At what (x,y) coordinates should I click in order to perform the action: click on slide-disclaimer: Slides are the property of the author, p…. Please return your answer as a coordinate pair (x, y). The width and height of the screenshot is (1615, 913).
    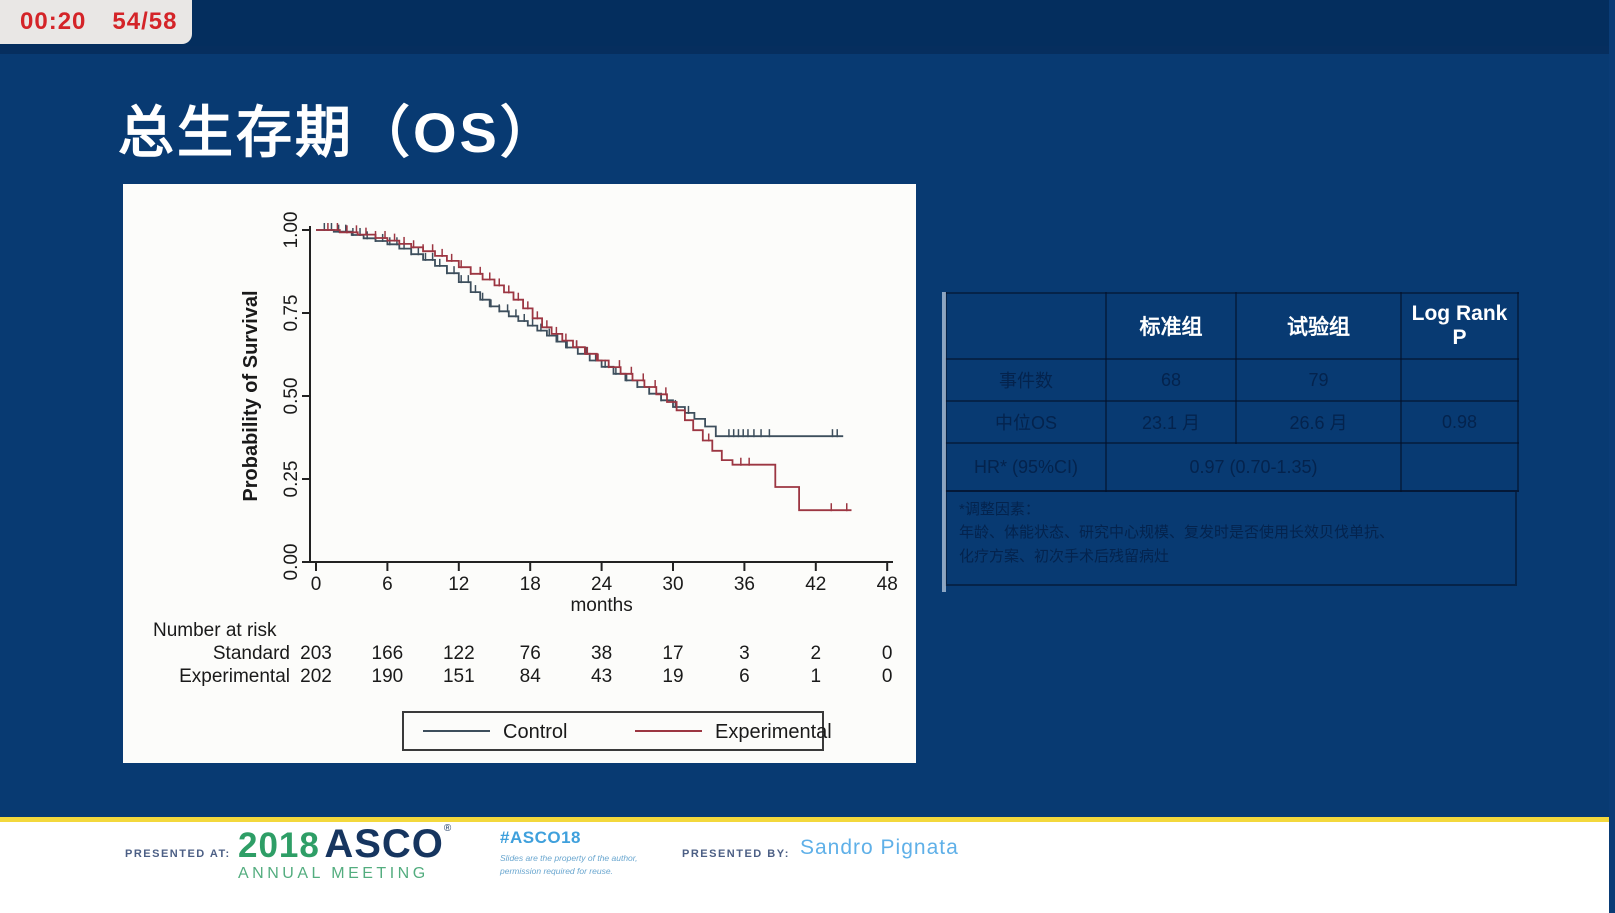
    Looking at the image, I should click on (569, 865).